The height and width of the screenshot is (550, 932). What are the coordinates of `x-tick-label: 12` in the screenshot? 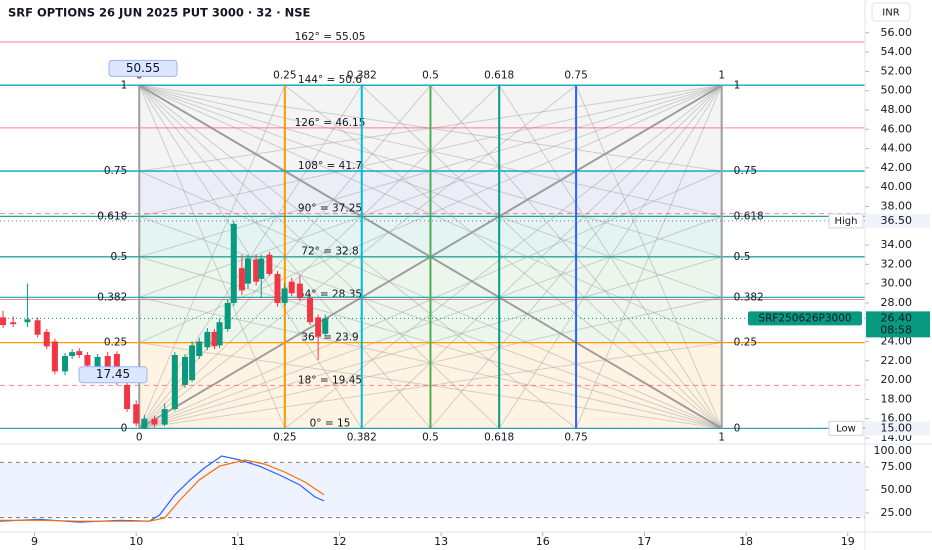 It's located at (339, 541).